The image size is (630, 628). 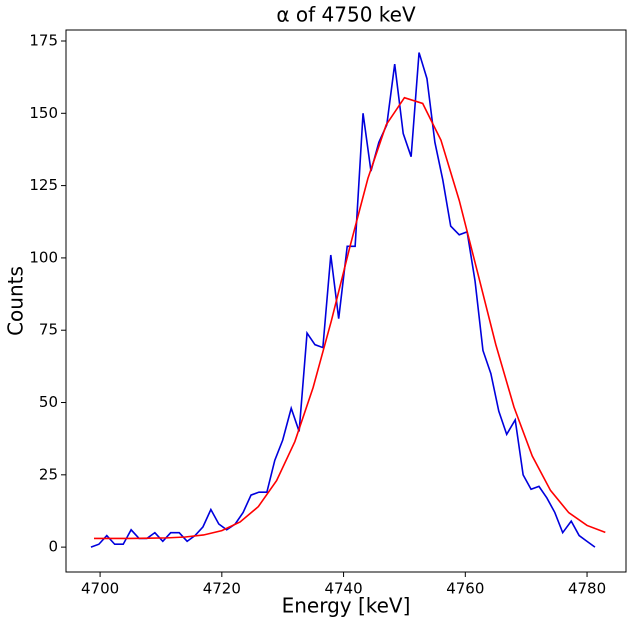 I want to click on y-tick-label: 175, so click(x=43, y=40).